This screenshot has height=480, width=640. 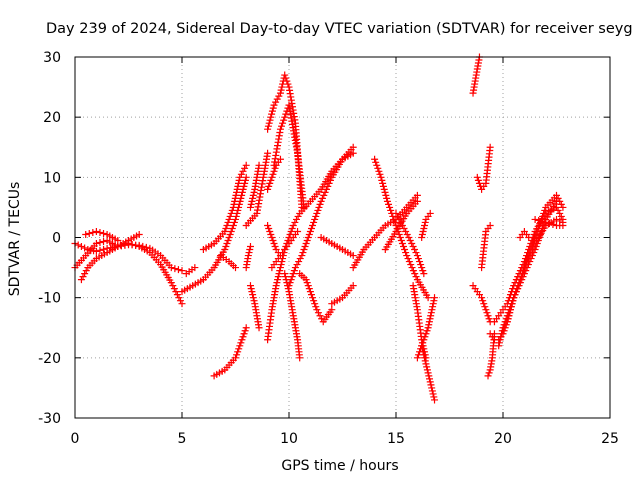 What do you see at coordinates (49, 419) in the screenshot?
I see `y-tick-label: -30` at bounding box center [49, 419].